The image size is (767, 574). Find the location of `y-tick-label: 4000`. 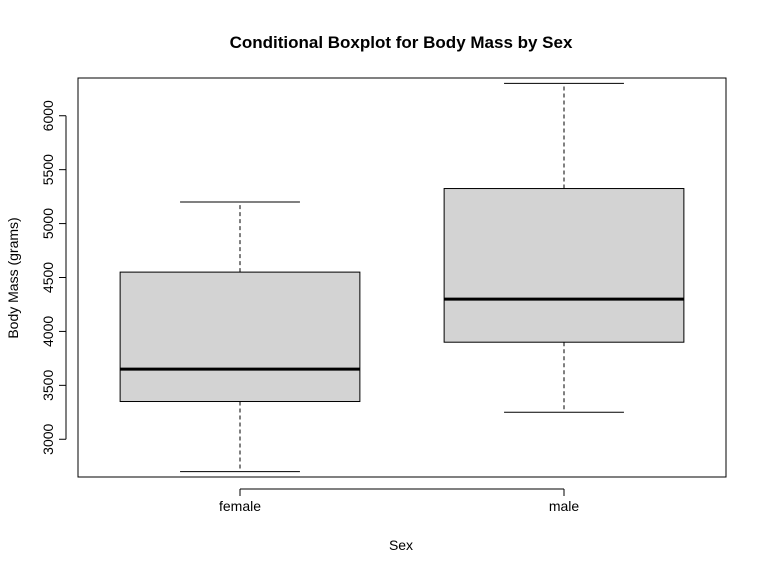

y-tick-label: 4000 is located at coordinates (48, 331).